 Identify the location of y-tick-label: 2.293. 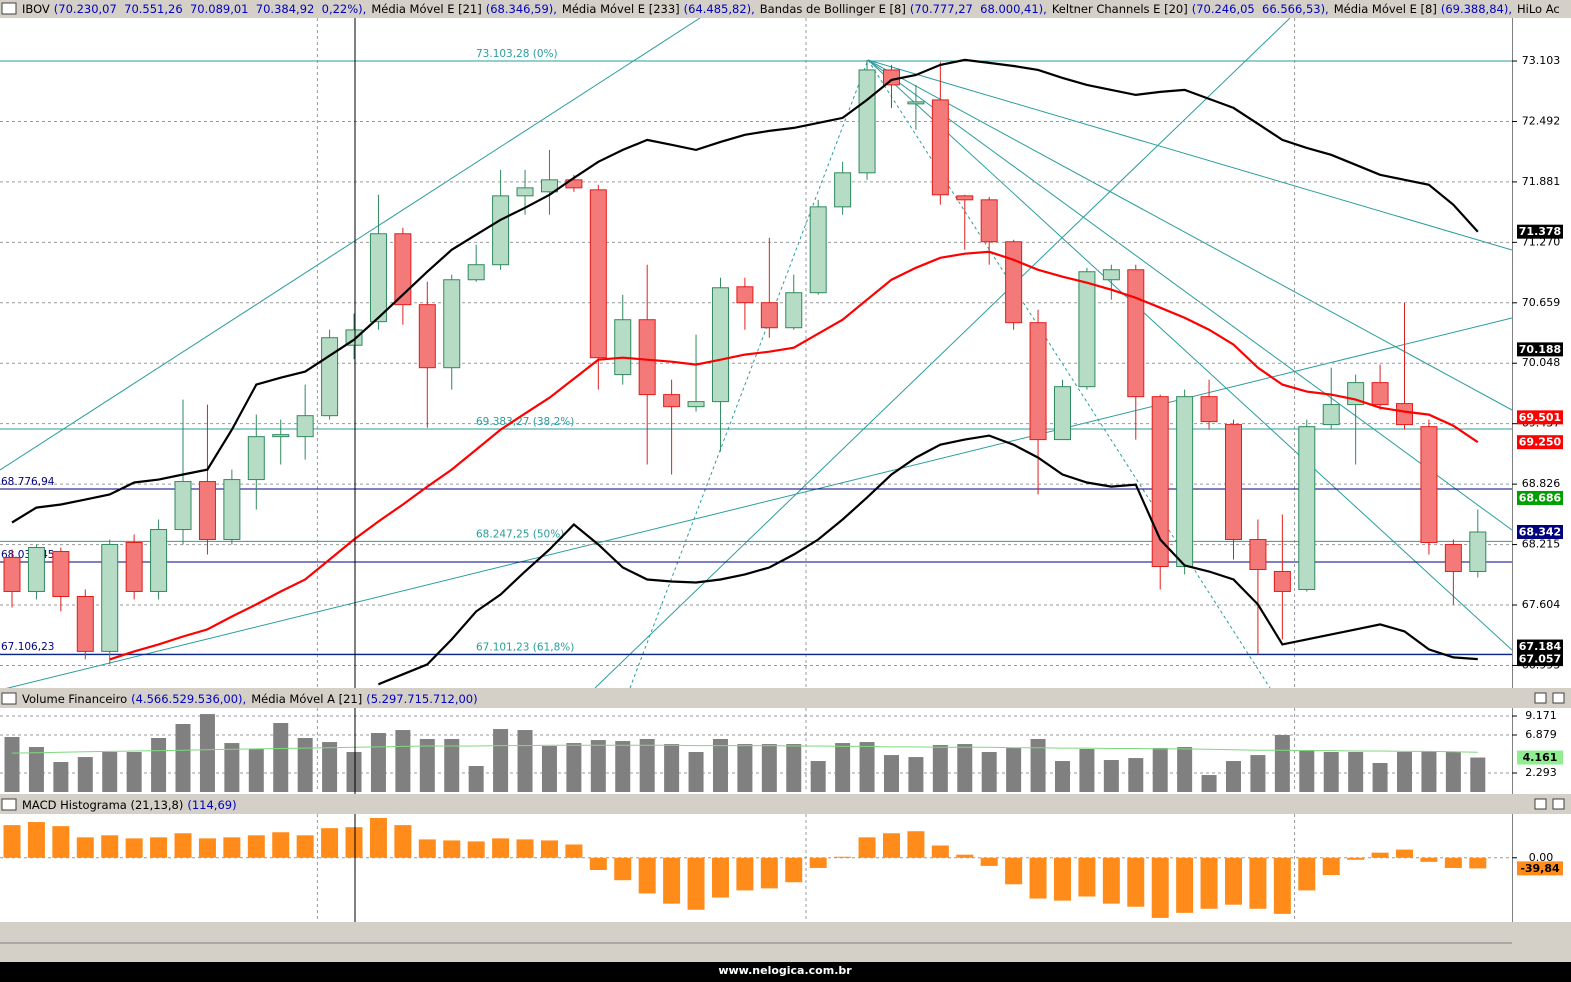
(1541, 772).